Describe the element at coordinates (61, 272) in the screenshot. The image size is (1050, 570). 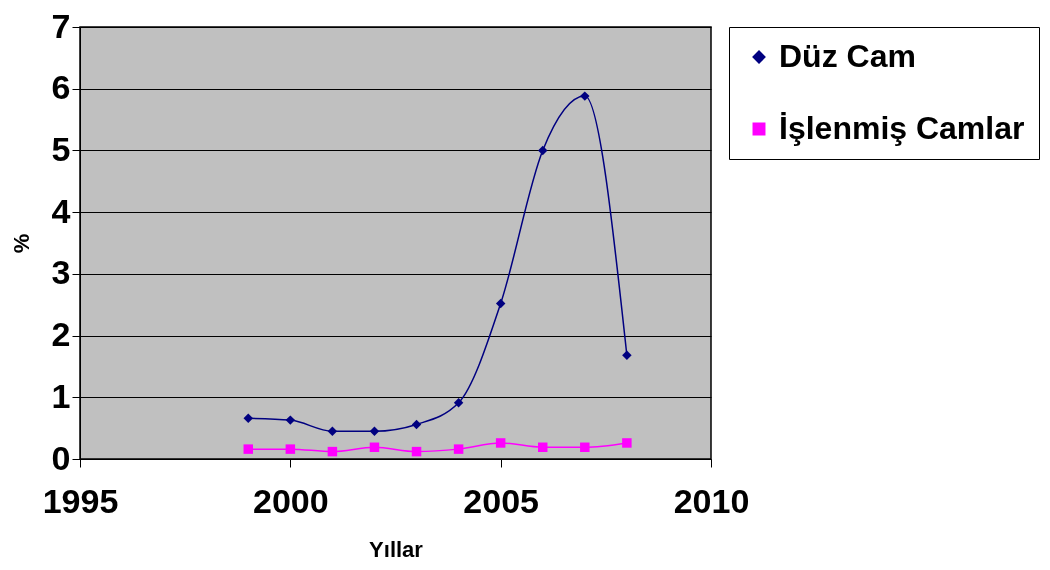
I see `y-tick-label: 3` at that location.